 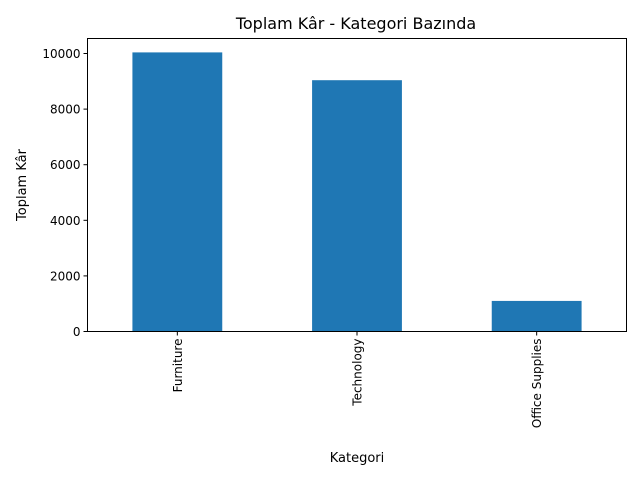 What do you see at coordinates (178, 366) in the screenshot?
I see `x-tick-label: Furniture` at bounding box center [178, 366].